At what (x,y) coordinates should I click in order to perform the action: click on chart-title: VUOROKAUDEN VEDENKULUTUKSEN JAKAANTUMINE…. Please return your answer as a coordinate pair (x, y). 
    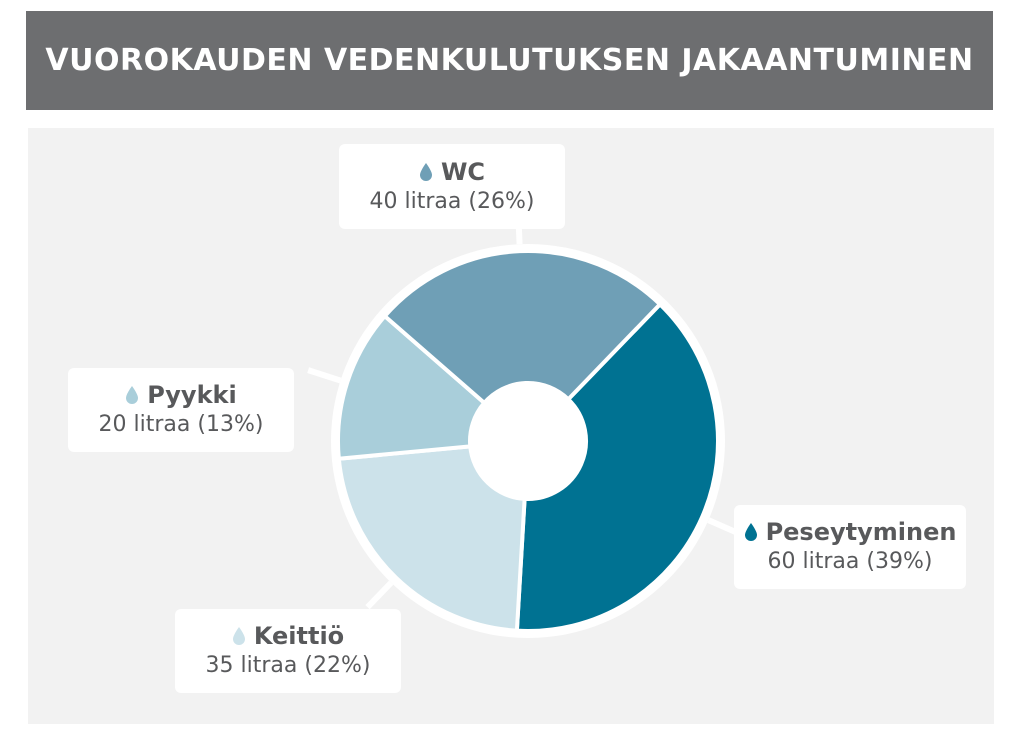
    Looking at the image, I should click on (509, 60).